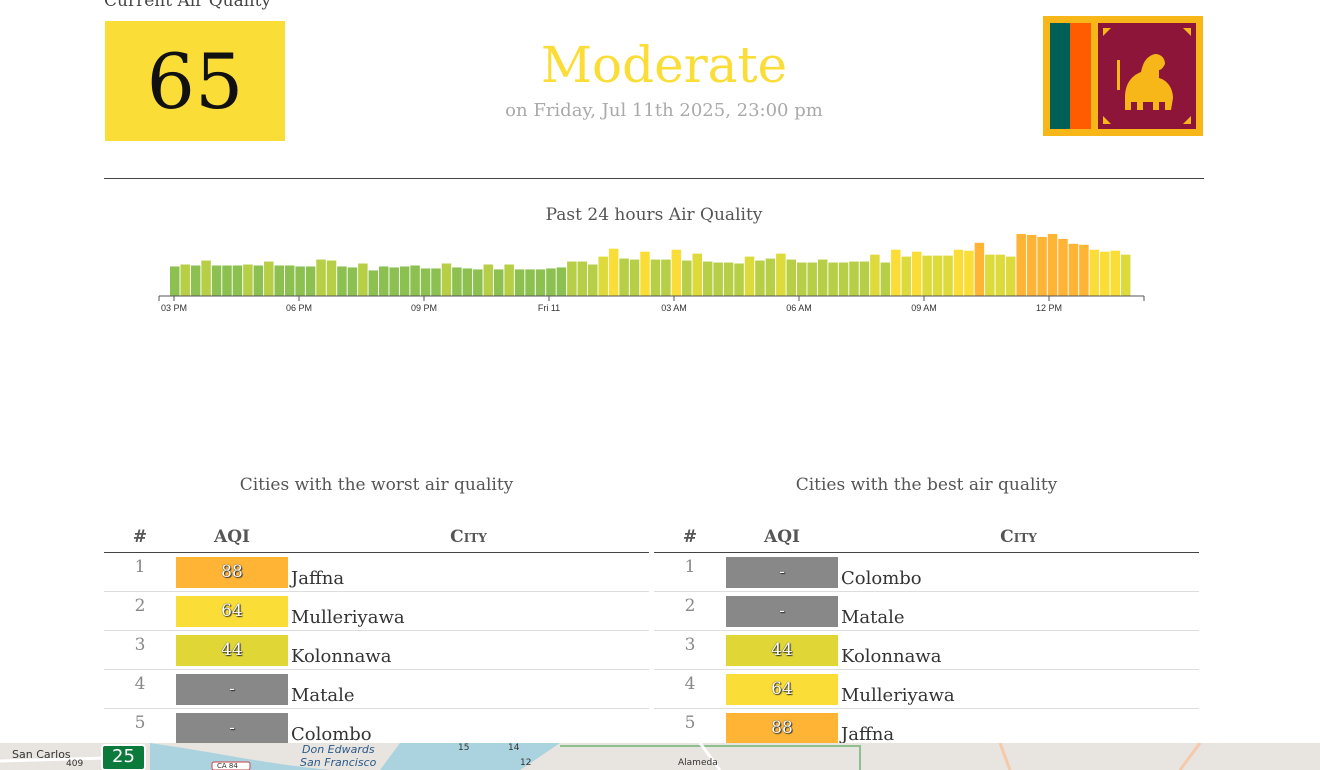  Describe the element at coordinates (690, 572) in the screenshot. I see `rank-cell: 1` at that location.